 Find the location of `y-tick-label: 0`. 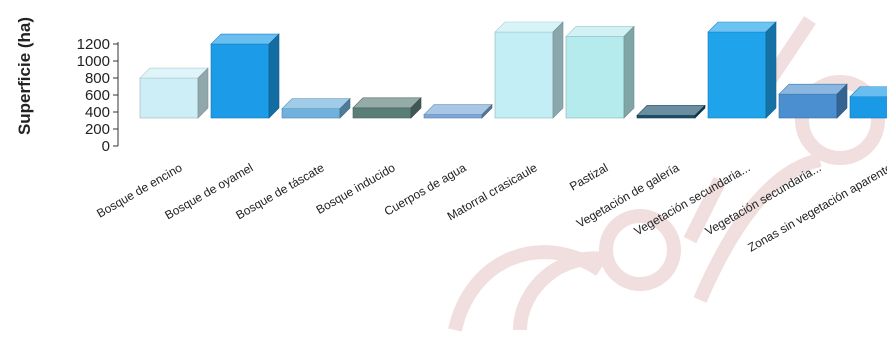

y-tick-label: 0 is located at coordinates (106, 146).